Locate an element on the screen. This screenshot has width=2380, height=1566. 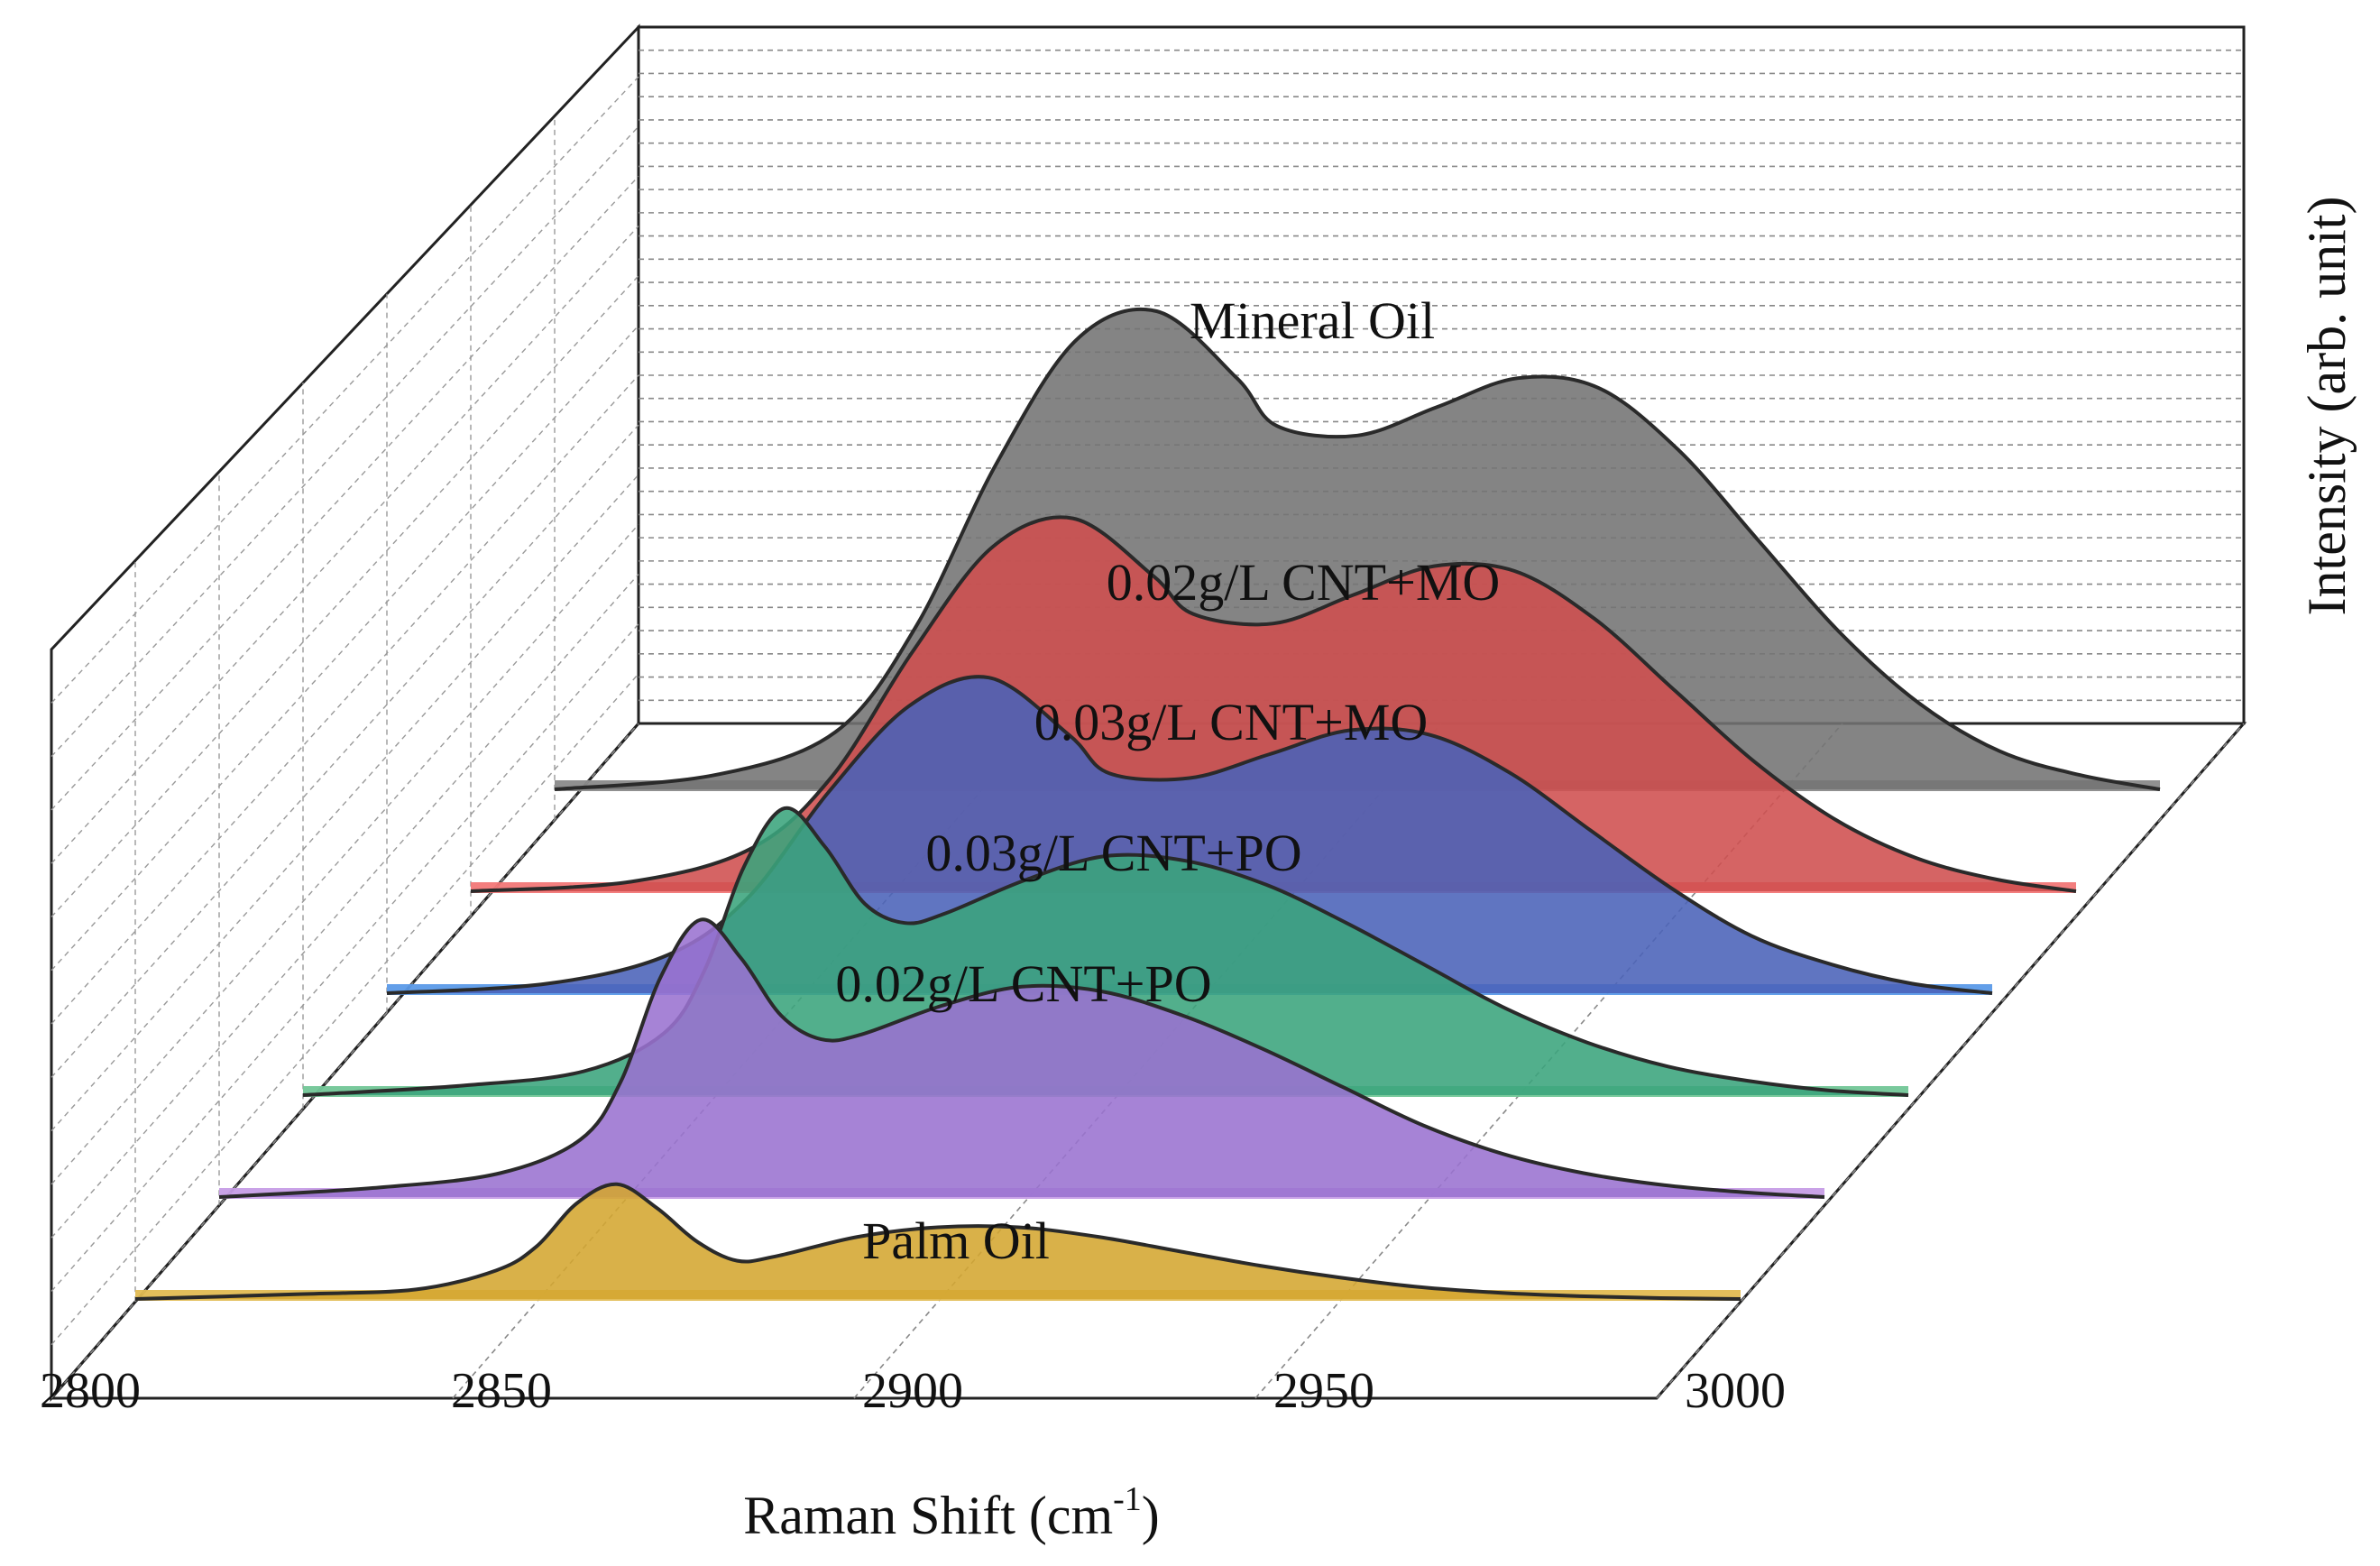
x-tick-label: 3000 is located at coordinates (1735, 1391).